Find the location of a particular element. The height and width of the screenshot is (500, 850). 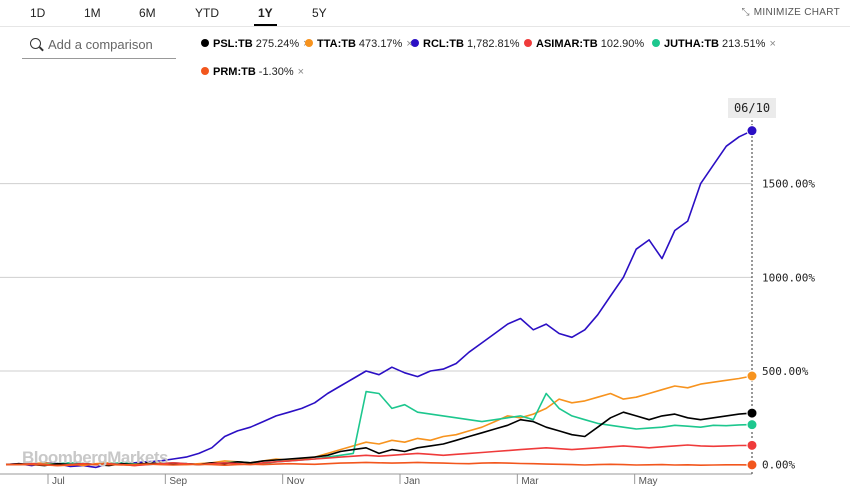

range-1d-button: 1D is located at coordinates (38, 13).